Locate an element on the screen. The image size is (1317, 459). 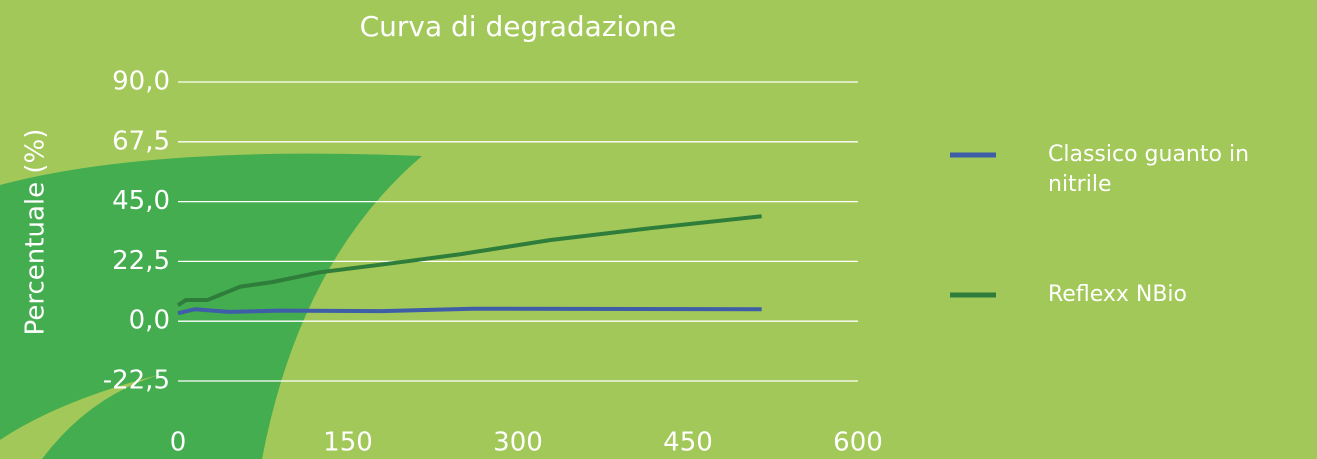
x-tick-label: 0 is located at coordinates (178, 443).